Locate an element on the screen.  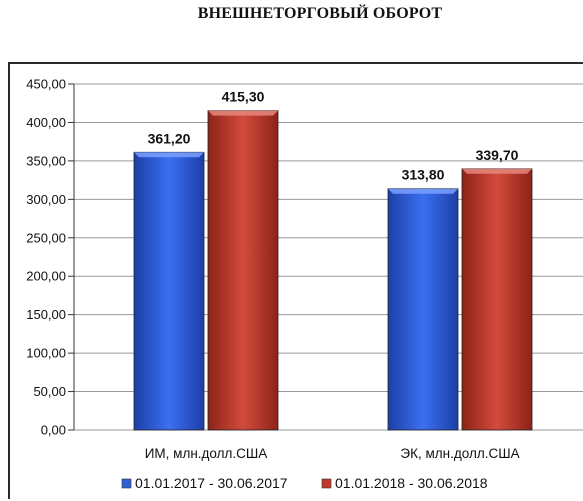
chart-title: ВНЕШНЕТОРГОВЫЙ ОБОРОТ is located at coordinates (320, 13).